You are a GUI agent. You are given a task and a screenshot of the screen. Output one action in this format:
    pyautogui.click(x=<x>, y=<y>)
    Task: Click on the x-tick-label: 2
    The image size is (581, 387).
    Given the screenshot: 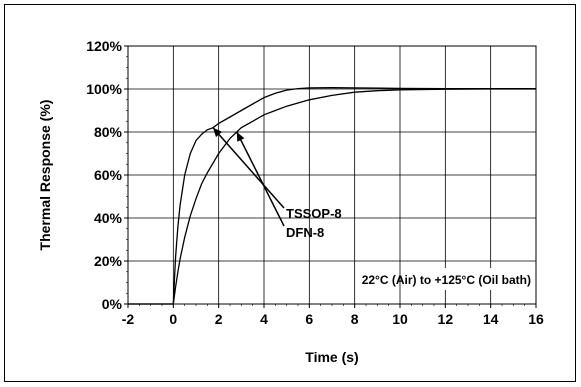 What is the action you would take?
    pyautogui.click(x=219, y=319)
    